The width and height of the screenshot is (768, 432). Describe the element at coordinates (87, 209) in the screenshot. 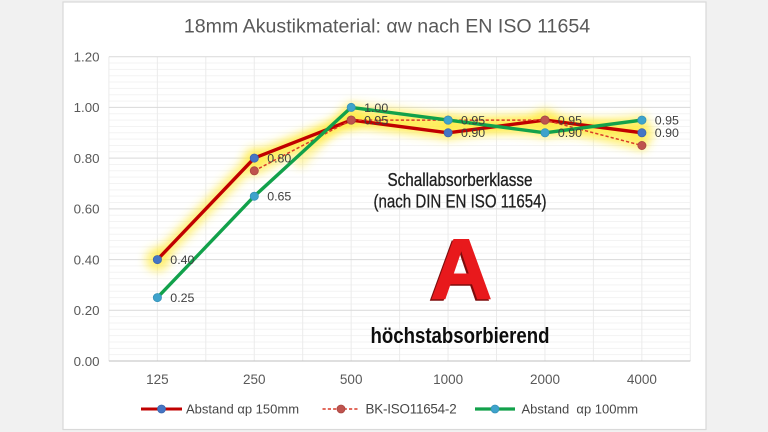

I see `svg-text: 0.60` at that location.